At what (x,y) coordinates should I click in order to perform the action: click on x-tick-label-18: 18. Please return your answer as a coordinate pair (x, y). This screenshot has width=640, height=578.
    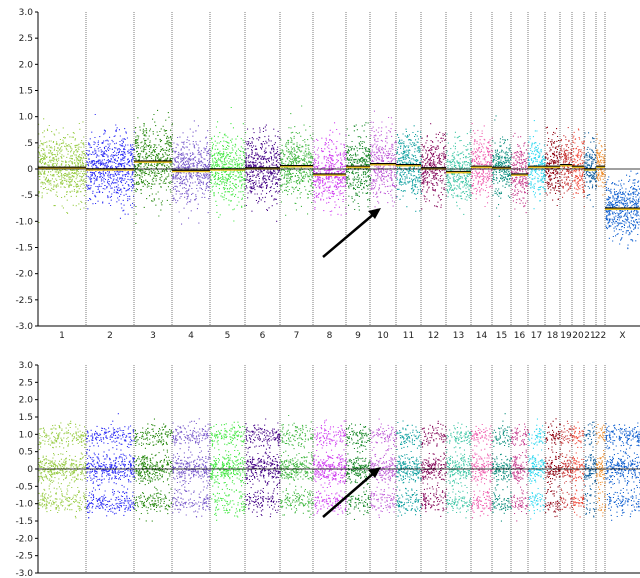
    Looking at the image, I should click on (553, 336).